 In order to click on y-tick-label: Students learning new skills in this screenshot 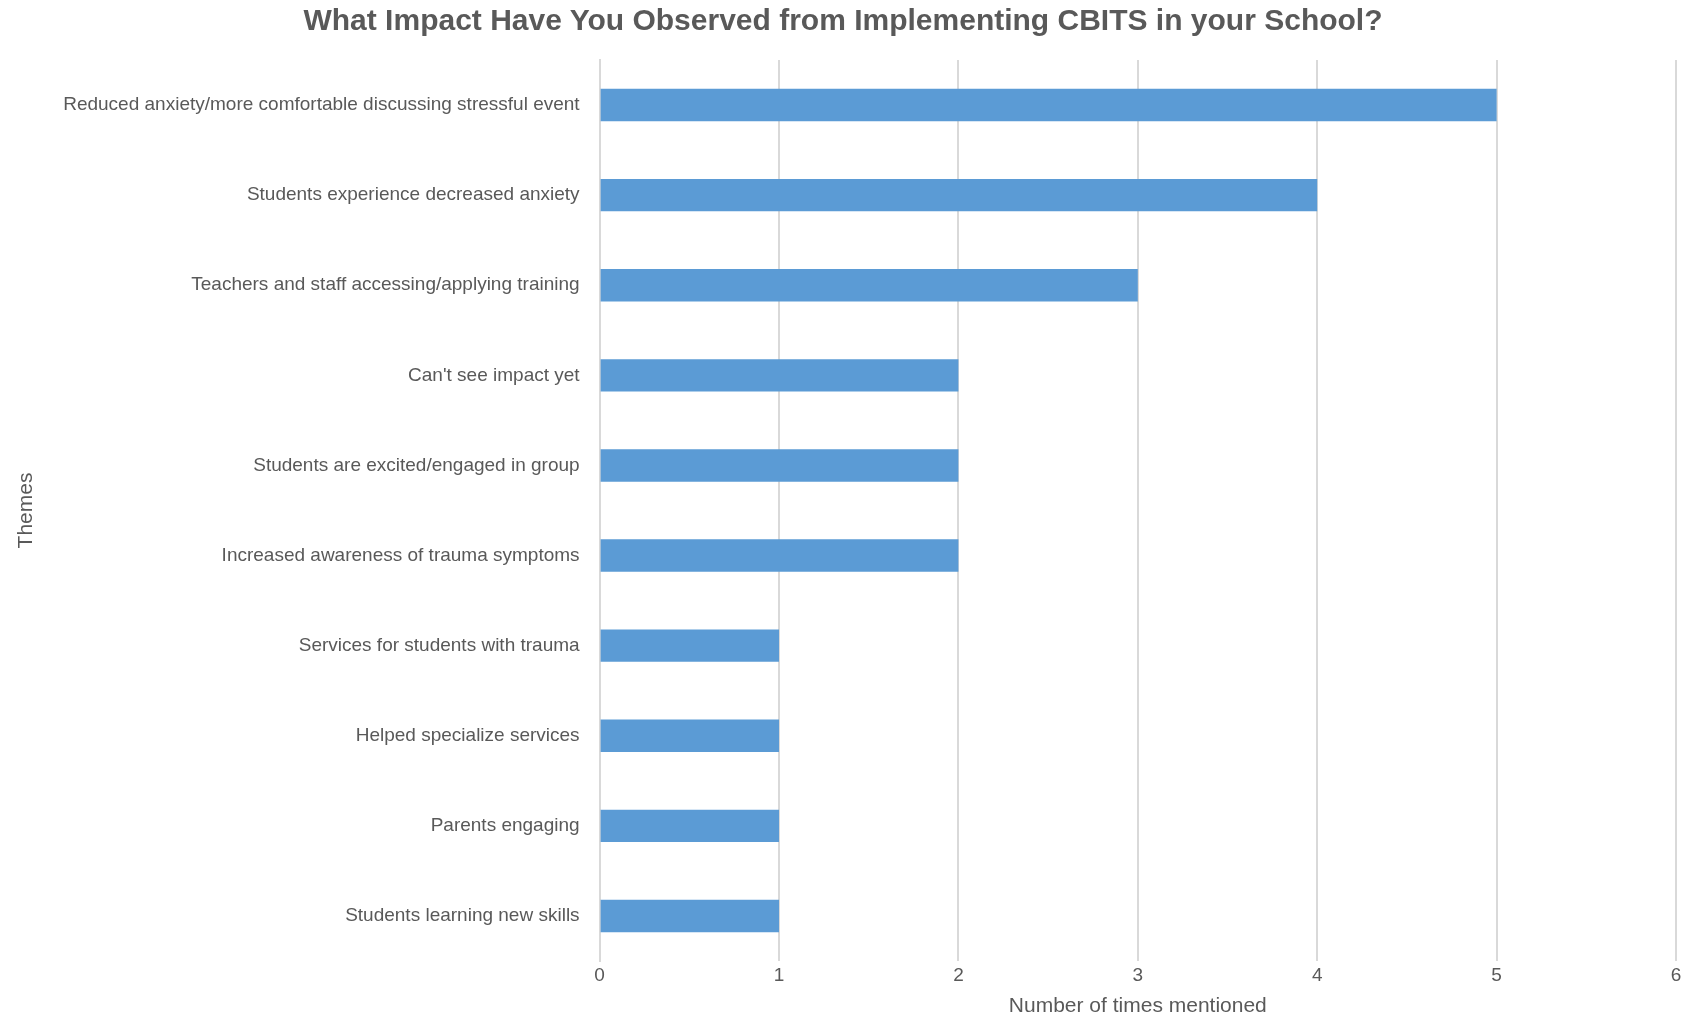, I will do `click(462, 915)`.